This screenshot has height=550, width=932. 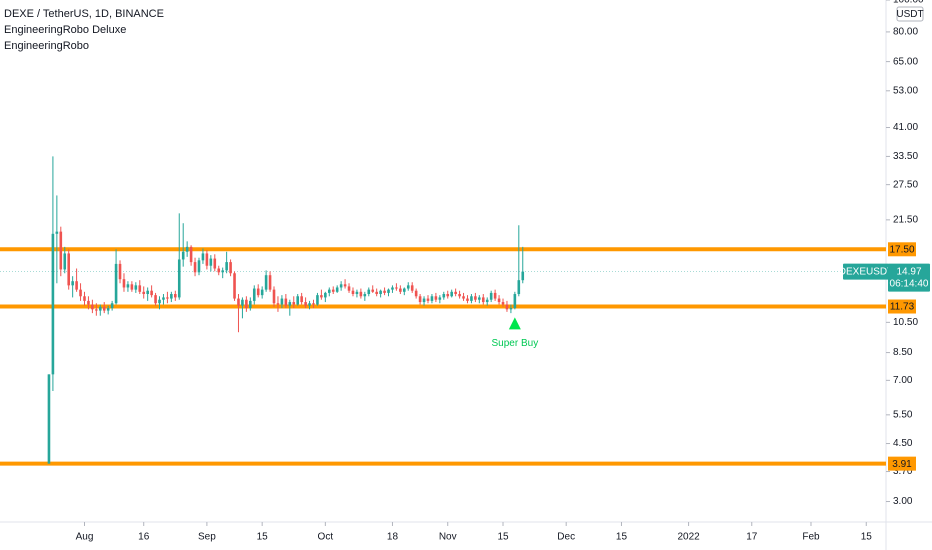 What do you see at coordinates (905, 90) in the screenshot?
I see `y-tick-label: 53.00` at bounding box center [905, 90].